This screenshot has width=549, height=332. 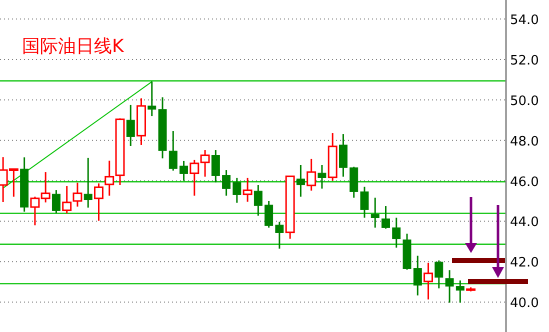 I want to click on y-tick-label: 46.0, so click(x=524, y=182).